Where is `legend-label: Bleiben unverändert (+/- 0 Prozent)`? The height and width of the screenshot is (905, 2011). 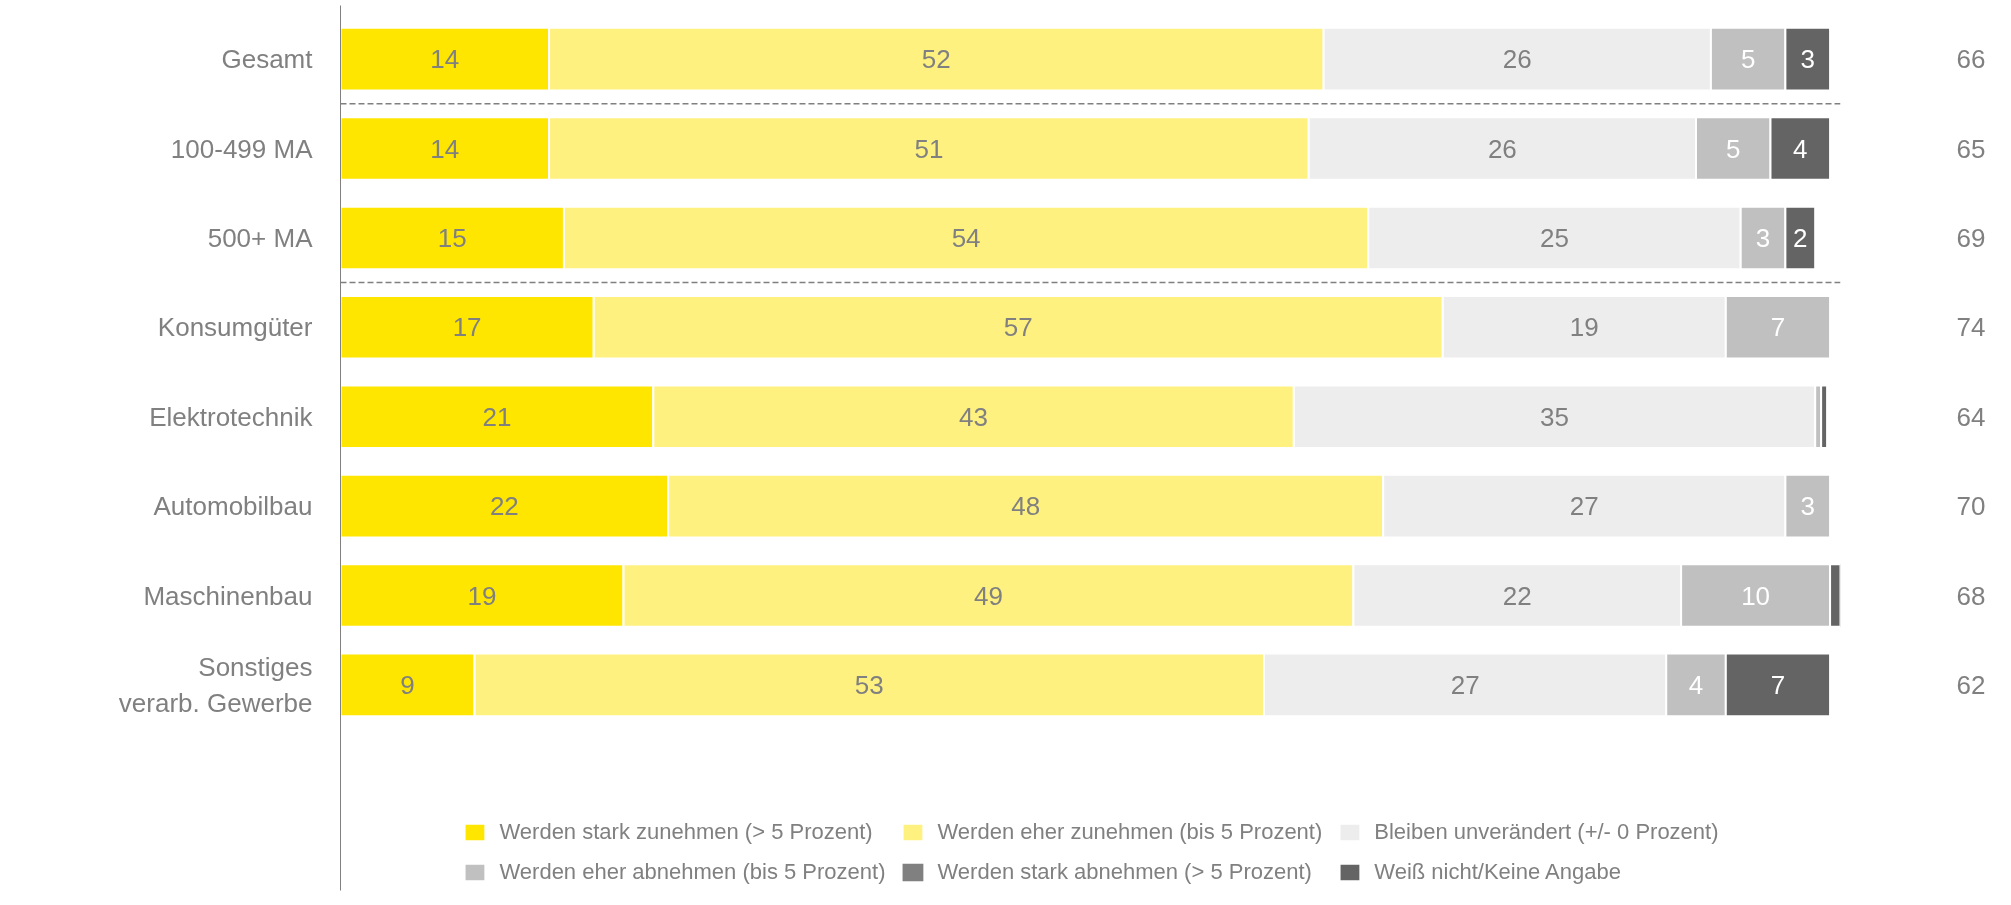
legend-label: Bleiben unverändert (+/- 0 Prozent) is located at coordinates (1546, 832).